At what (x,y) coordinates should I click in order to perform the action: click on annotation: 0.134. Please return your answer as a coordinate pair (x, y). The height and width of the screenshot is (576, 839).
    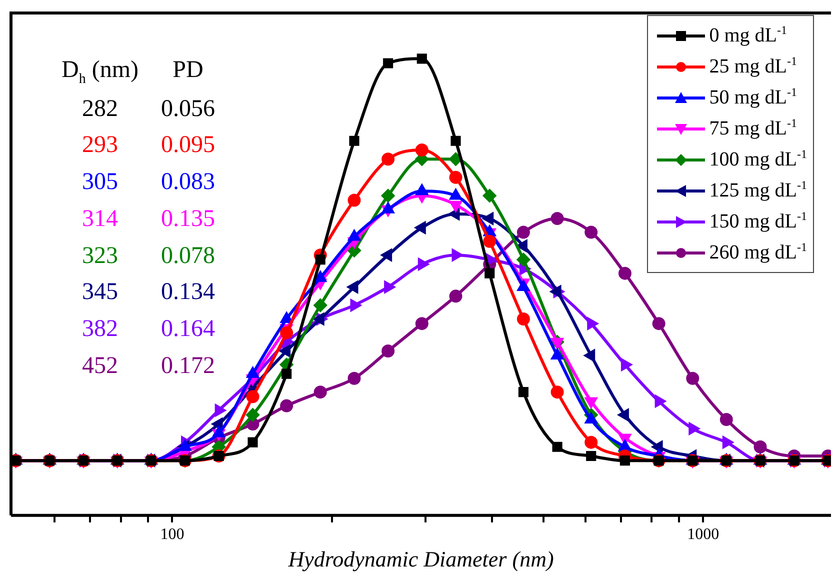
    Looking at the image, I should click on (188, 292).